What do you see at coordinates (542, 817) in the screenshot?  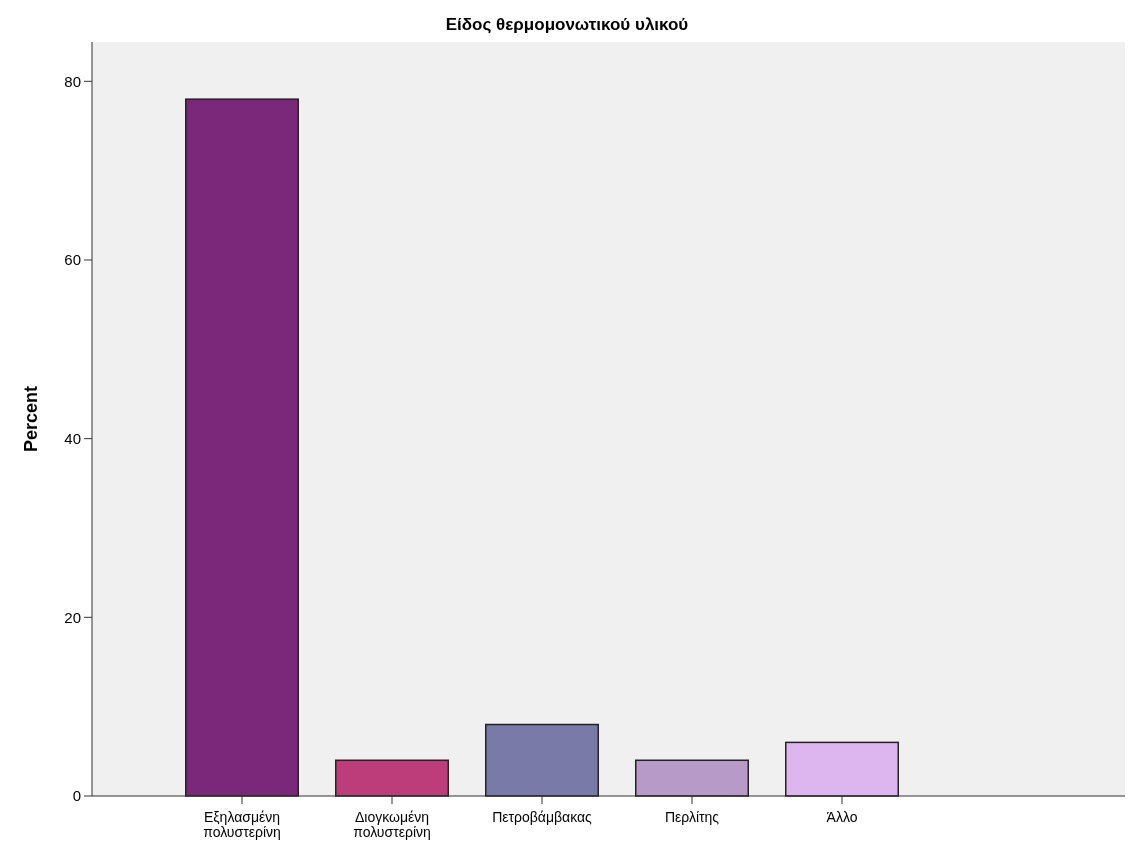 I see `x-tick-label: Πετροβάμβακας` at bounding box center [542, 817].